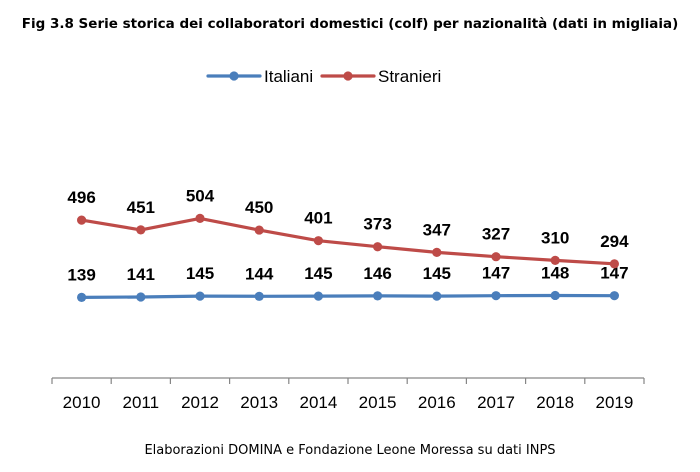 This screenshot has height=472, width=700. What do you see at coordinates (259, 273) in the screenshot?
I see `data-label: 144` at bounding box center [259, 273].